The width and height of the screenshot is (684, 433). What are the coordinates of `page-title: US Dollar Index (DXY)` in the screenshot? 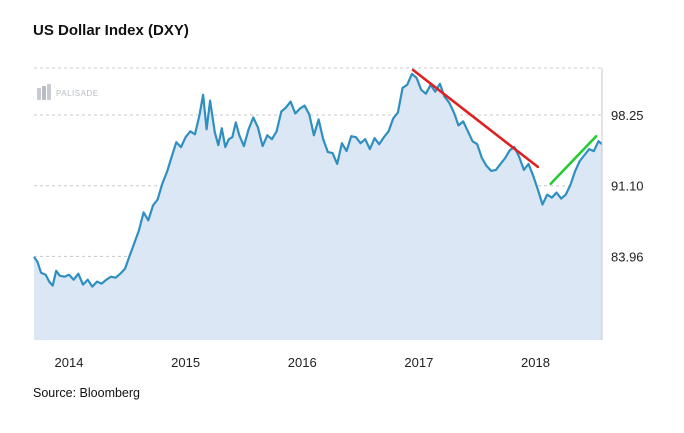 It's located at (111, 30).